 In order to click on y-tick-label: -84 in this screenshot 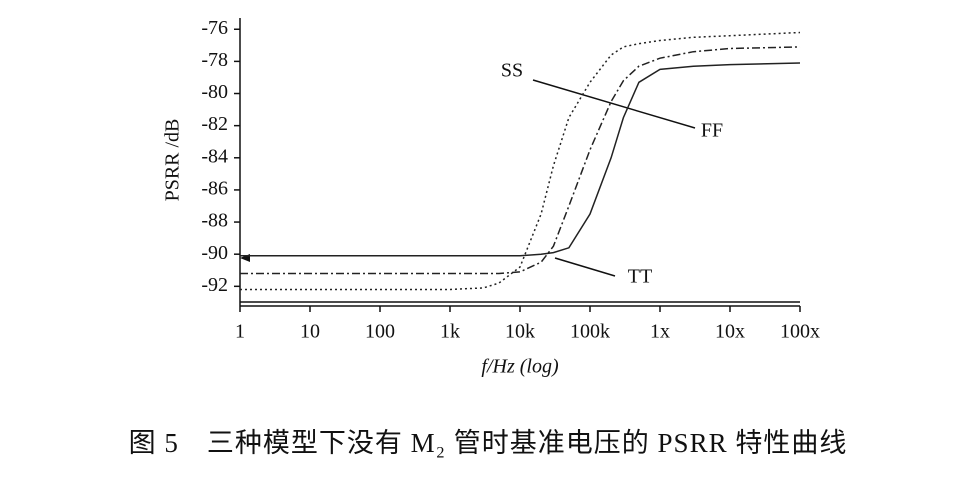, I will do `click(214, 156)`.